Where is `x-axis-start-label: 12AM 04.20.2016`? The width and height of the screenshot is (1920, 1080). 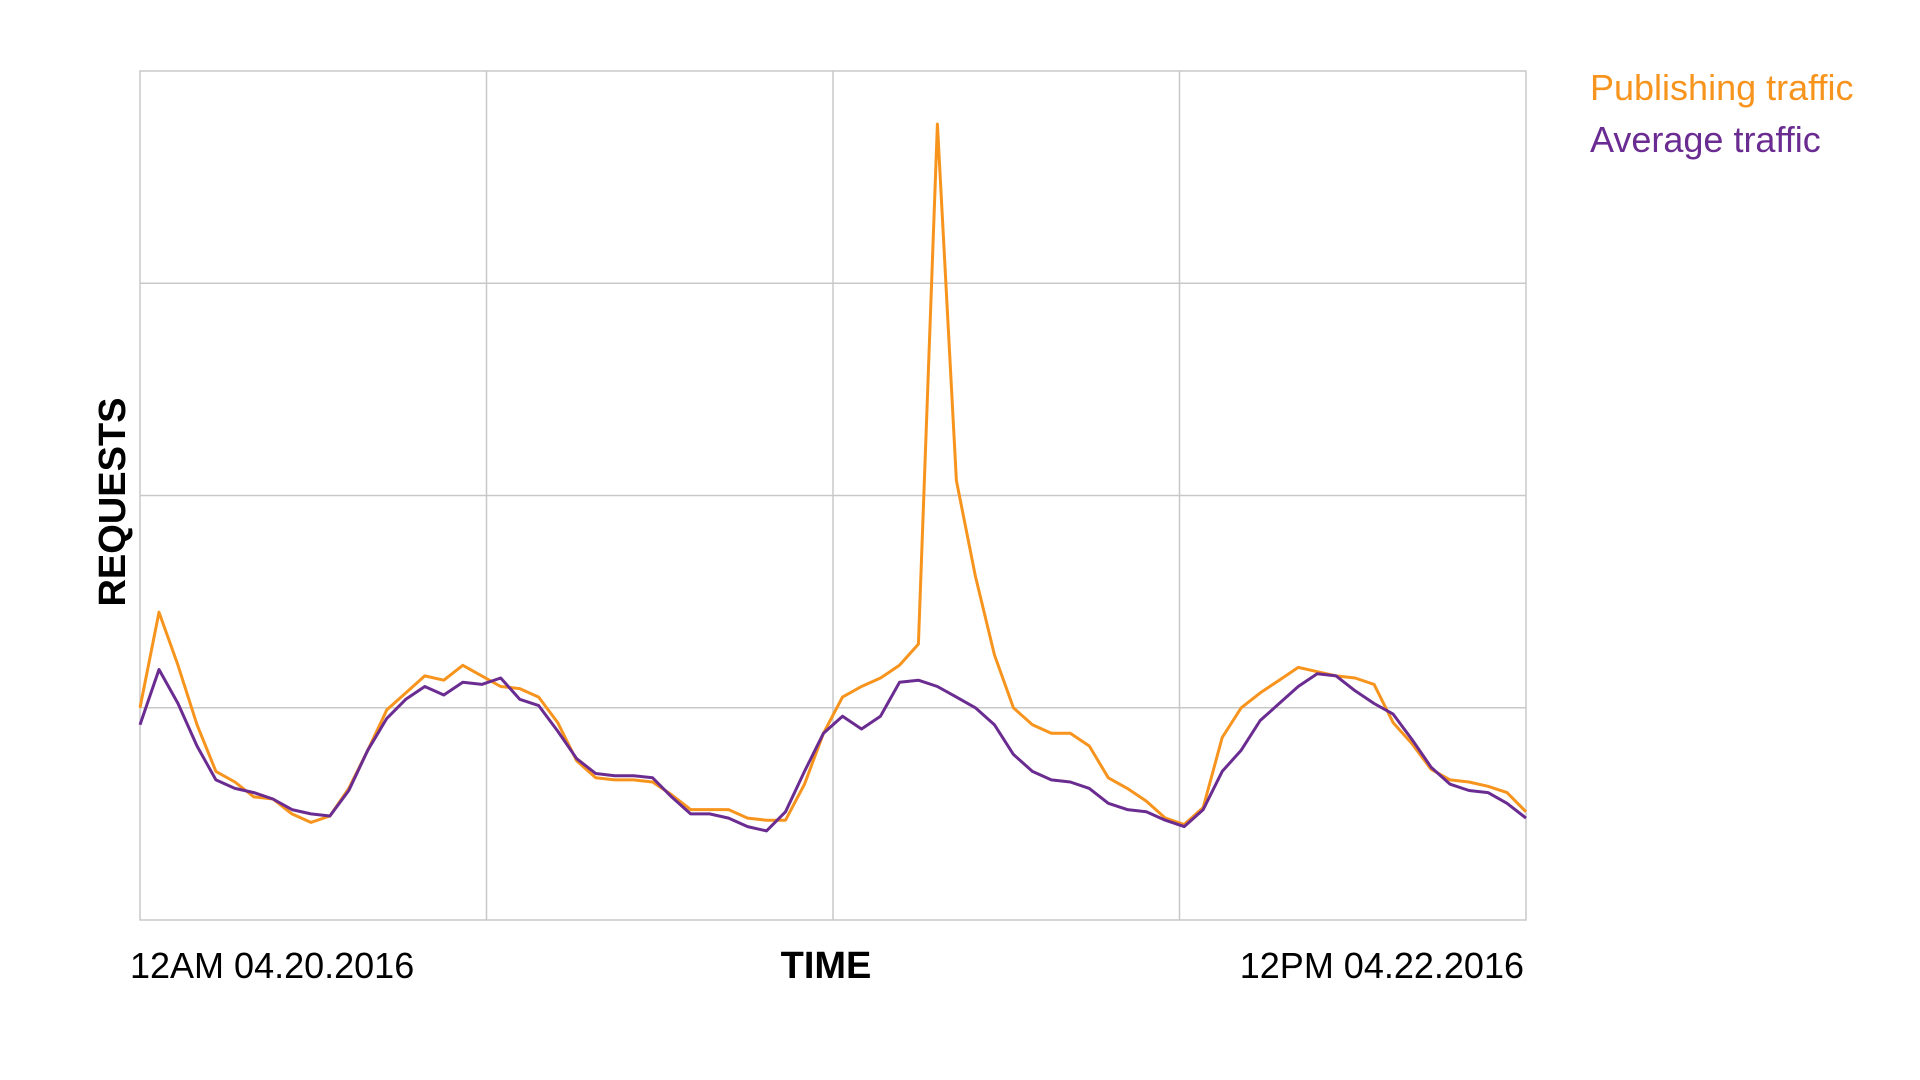
x-axis-start-label: 12AM 04.20.2016 is located at coordinates (272, 965).